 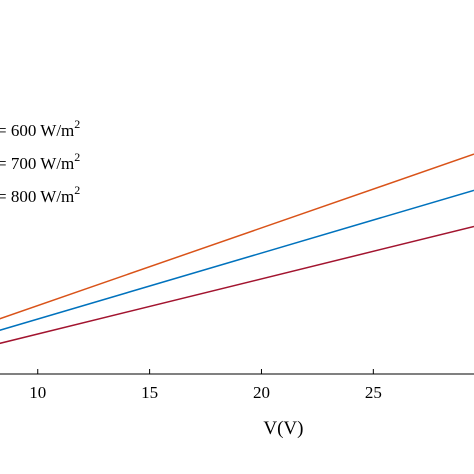 What do you see at coordinates (40, 194) in the screenshot?
I see `legend-entry-3: = 800 W/m2` at bounding box center [40, 194].